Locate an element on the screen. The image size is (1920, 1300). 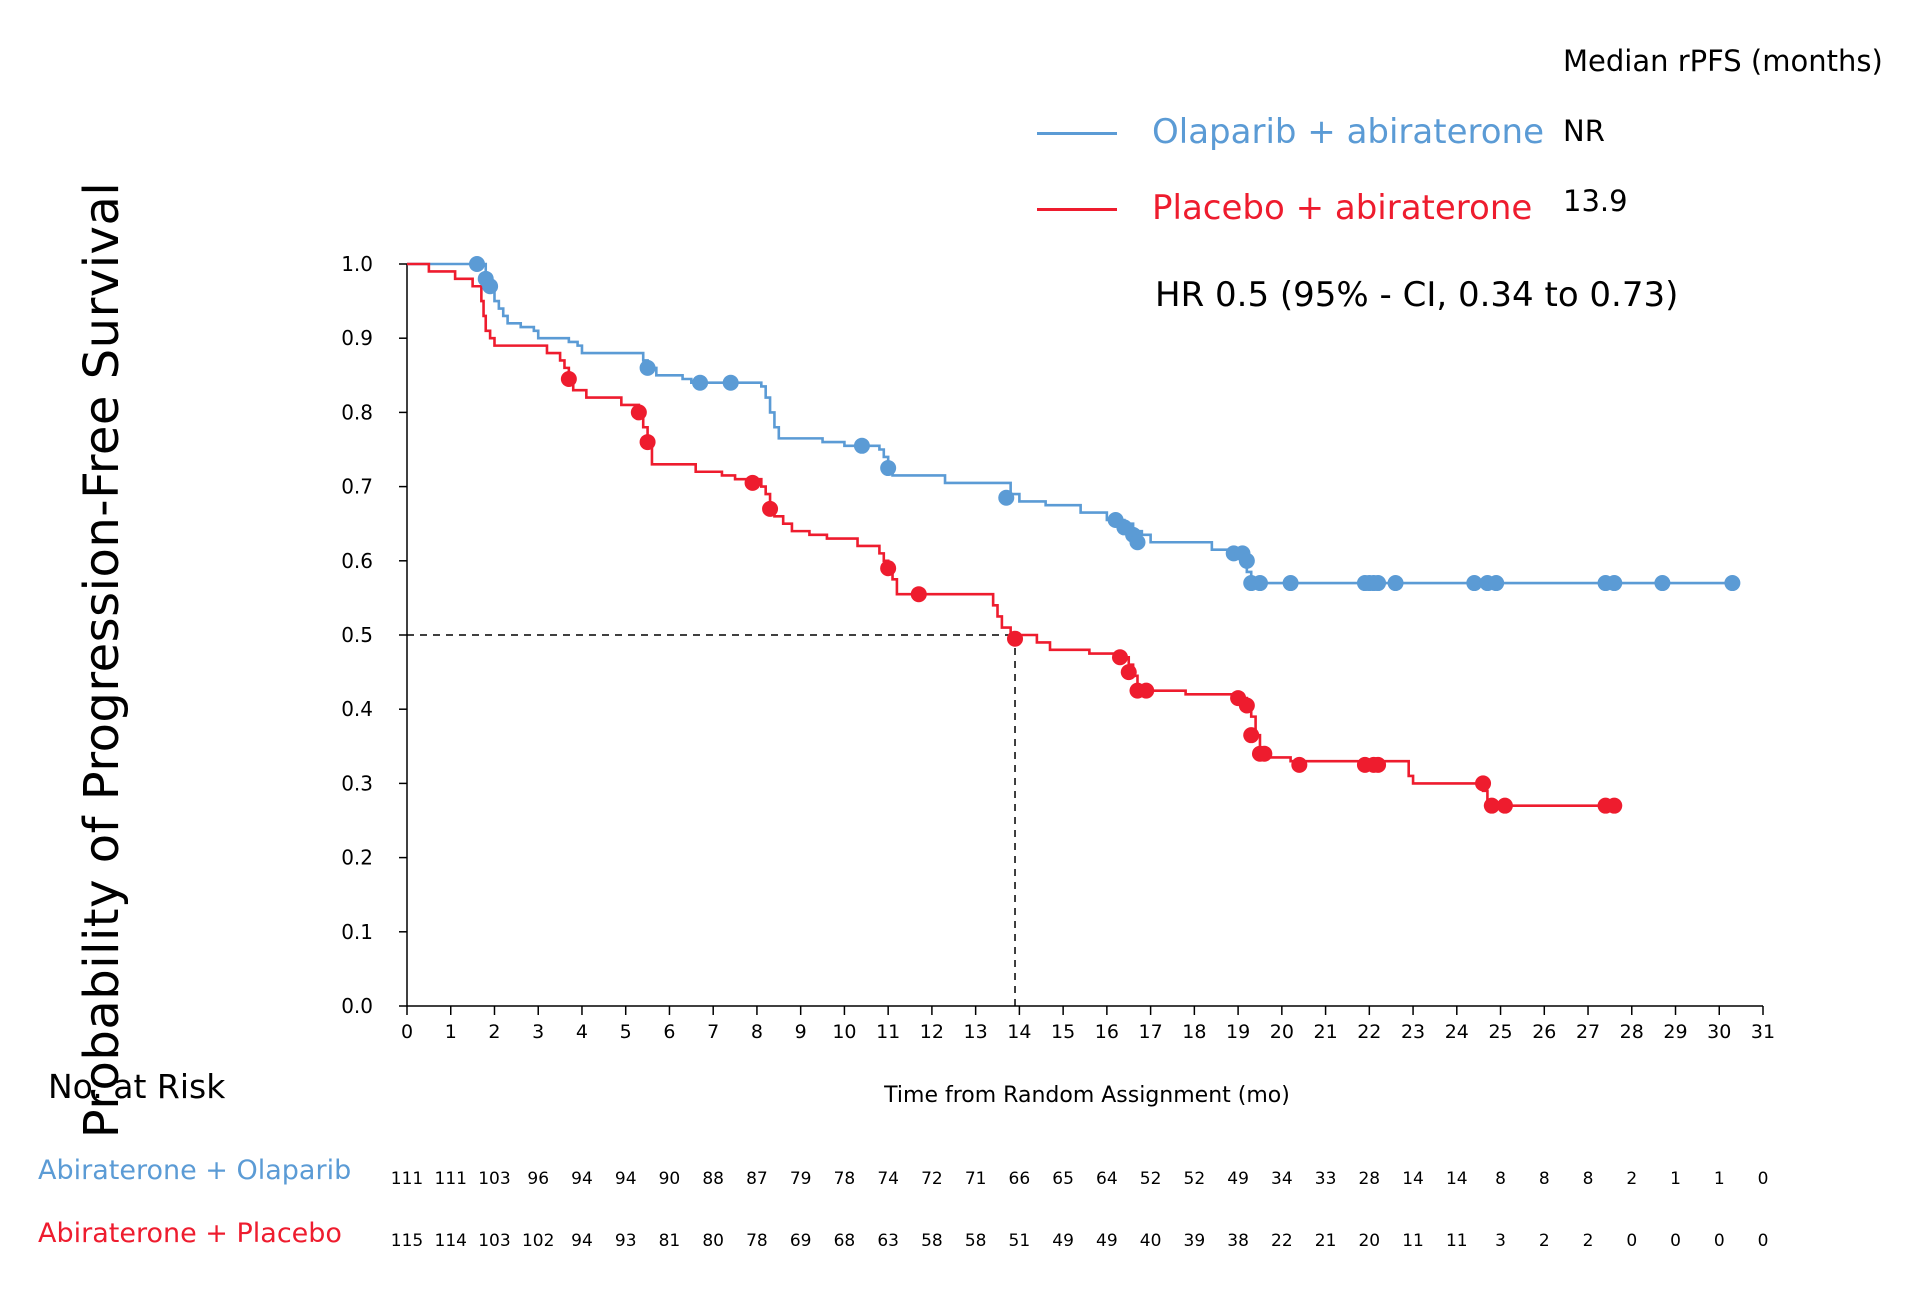
x-tick-label: 12 is located at coordinates (932, 1032).